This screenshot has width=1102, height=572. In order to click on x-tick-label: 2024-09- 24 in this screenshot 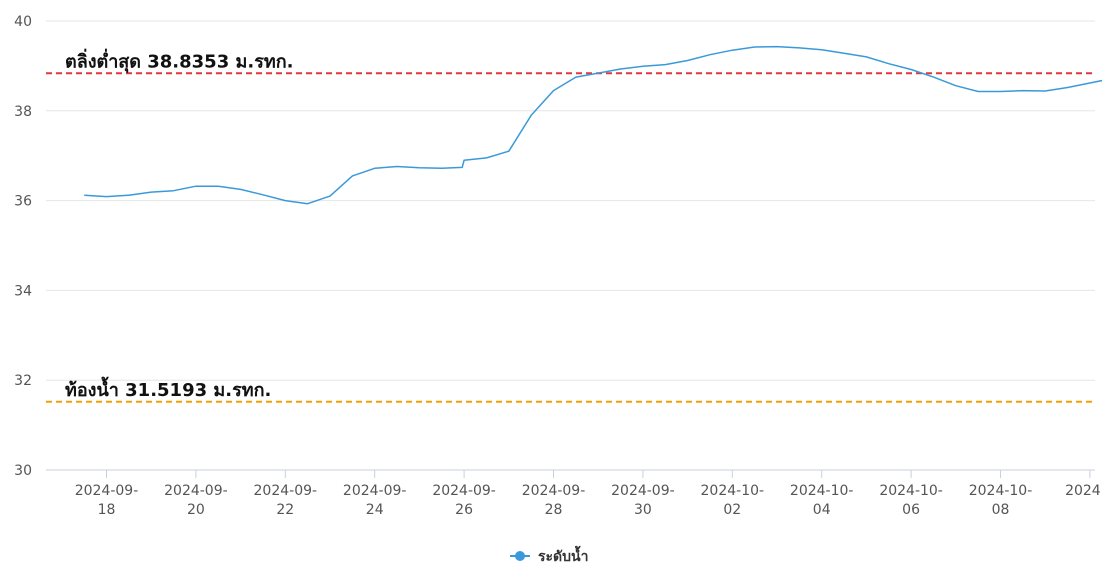, I will do `click(375, 500)`.